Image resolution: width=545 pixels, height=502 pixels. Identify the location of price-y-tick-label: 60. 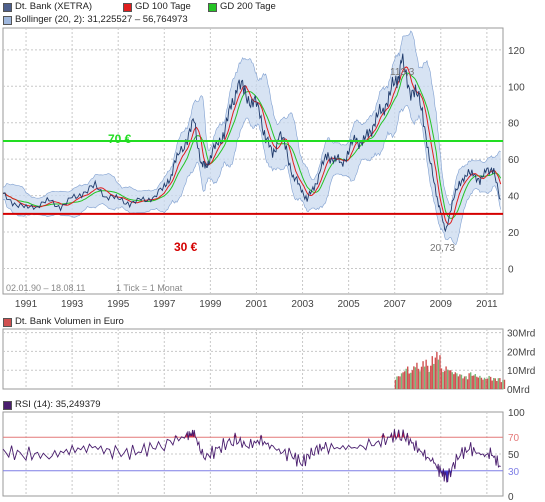
(514, 160).